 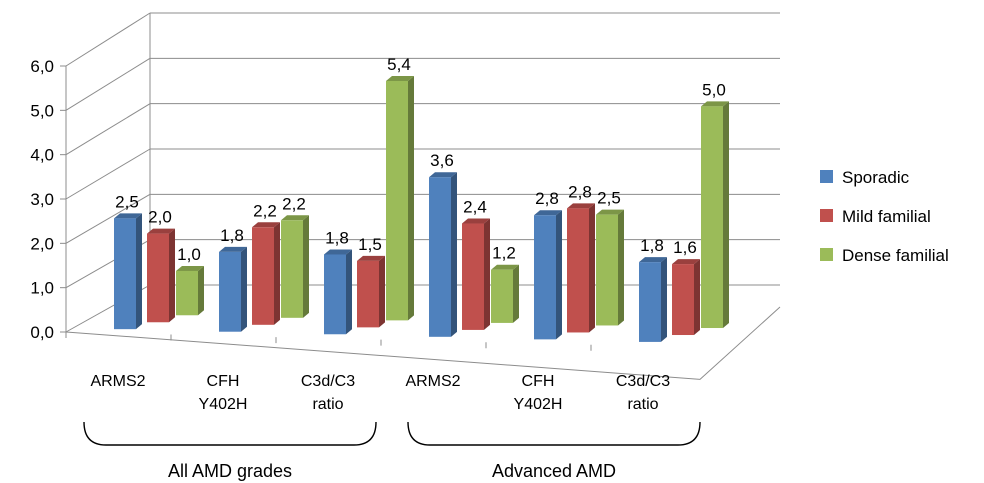 What do you see at coordinates (42, 155) in the screenshot?
I see `y-tick-label: 4,0` at bounding box center [42, 155].